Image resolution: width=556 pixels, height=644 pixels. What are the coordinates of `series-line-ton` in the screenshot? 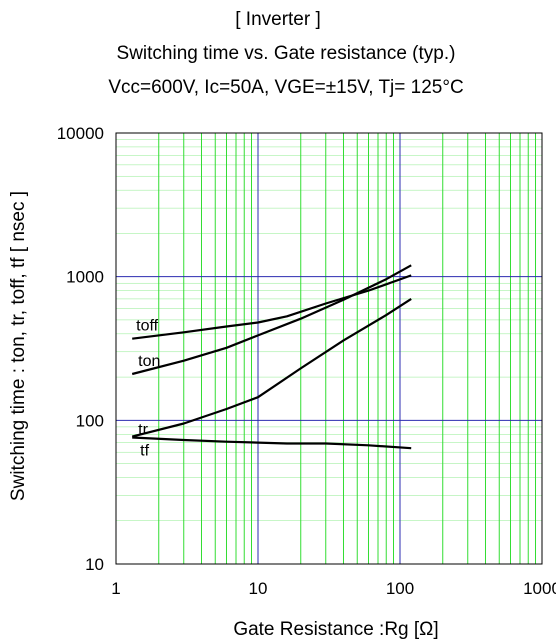 It's located at (271, 320).